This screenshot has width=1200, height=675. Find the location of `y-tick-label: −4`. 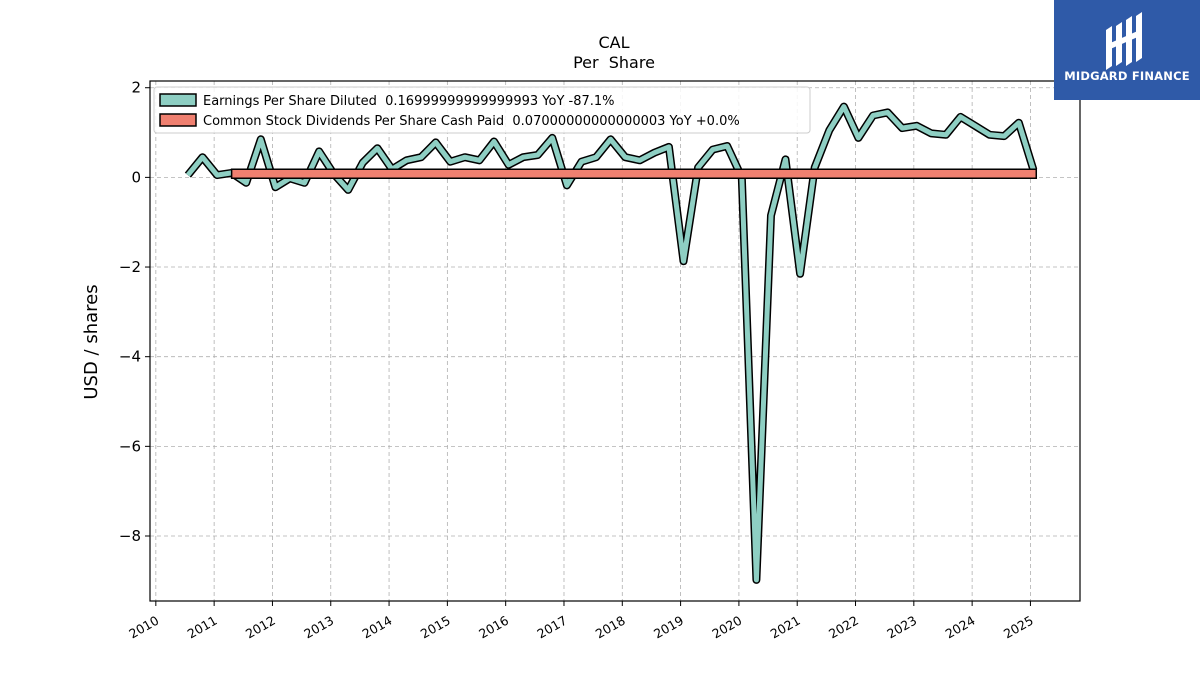

y-tick-label: −4 is located at coordinates (130, 357).